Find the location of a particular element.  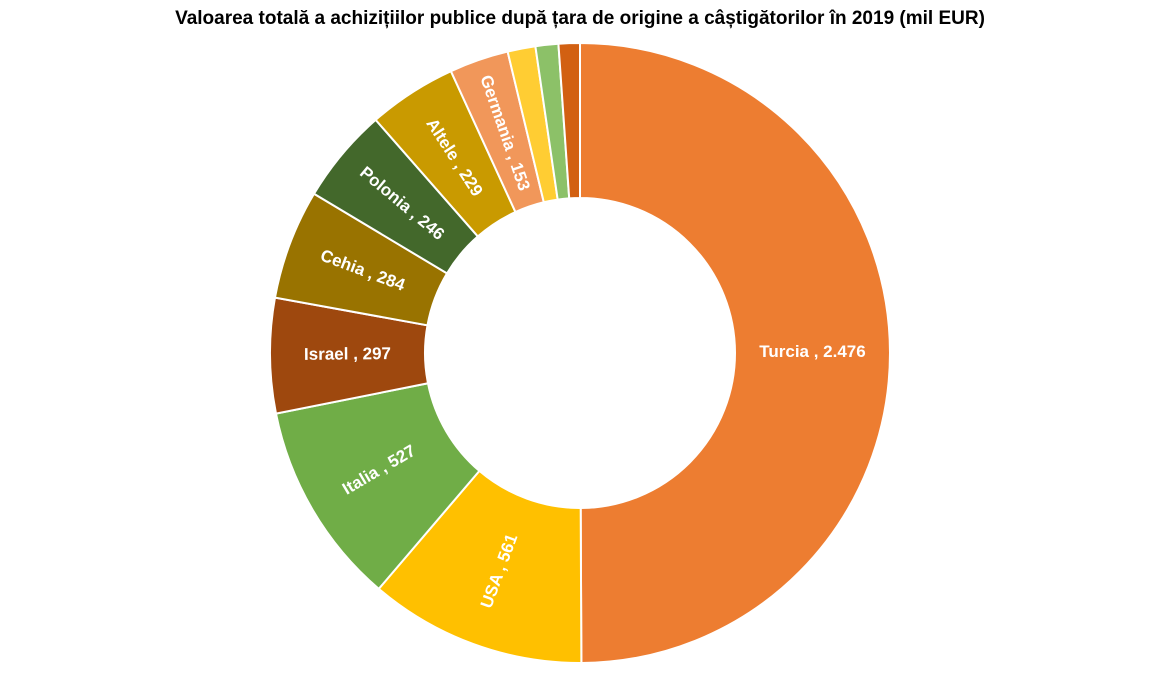

data-label-israel: Israel , 297 is located at coordinates (347, 354).